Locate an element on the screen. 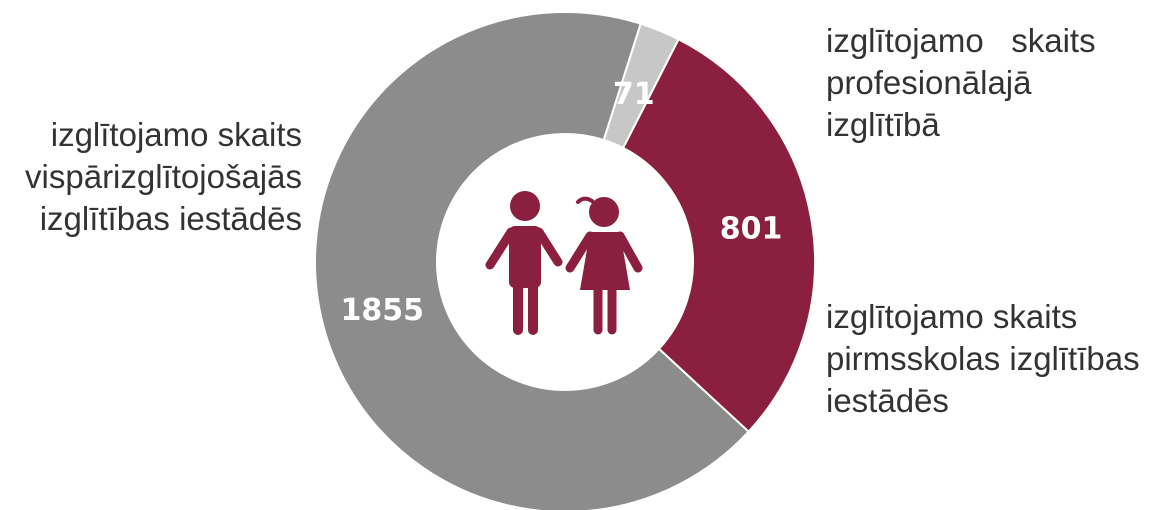 This screenshot has width=1160, height=510. legend-label-vocational-line-3: izglītībā is located at coordinates (883, 124).